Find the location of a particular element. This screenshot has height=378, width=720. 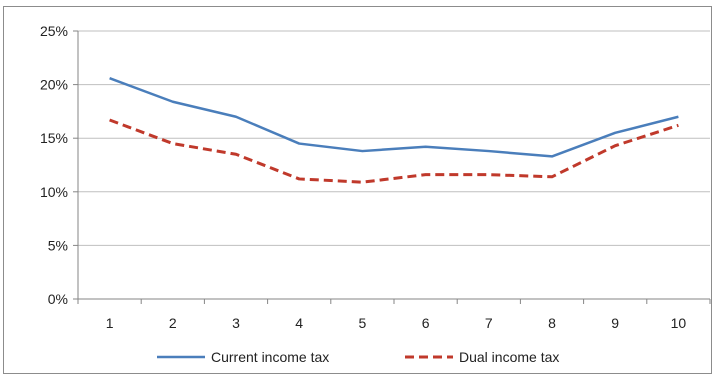

legend: Current income tax Dual income tax is located at coordinates (358, 357).